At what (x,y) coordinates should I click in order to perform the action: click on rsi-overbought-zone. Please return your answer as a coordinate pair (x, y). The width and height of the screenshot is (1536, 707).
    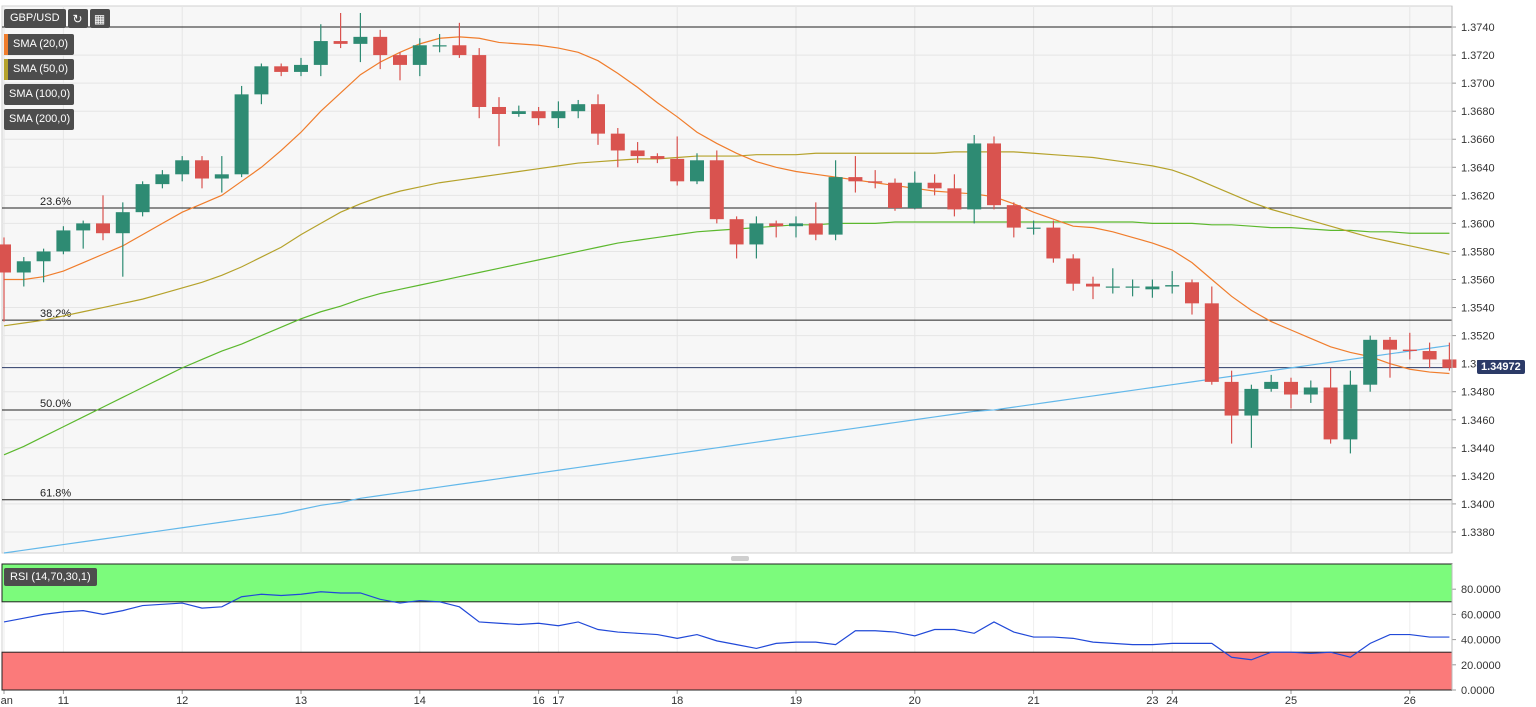
    Looking at the image, I should click on (727, 583).